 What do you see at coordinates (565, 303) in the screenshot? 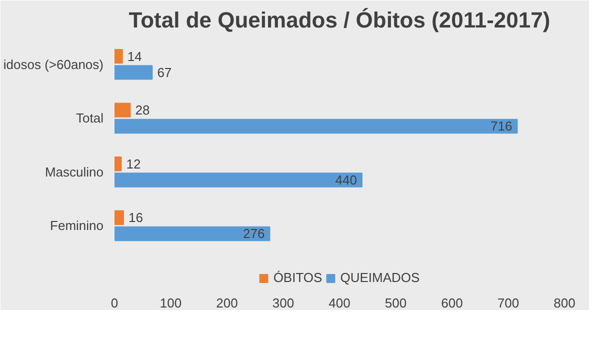
I see `x-tick-label: 800` at bounding box center [565, 303].